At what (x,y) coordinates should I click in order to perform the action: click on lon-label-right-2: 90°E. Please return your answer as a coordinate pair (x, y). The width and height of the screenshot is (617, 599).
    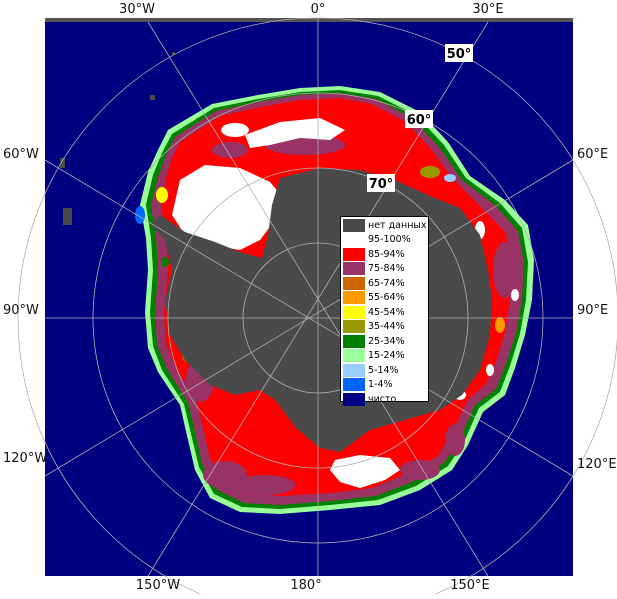
    Looking at the image, I should click on (592, 310).